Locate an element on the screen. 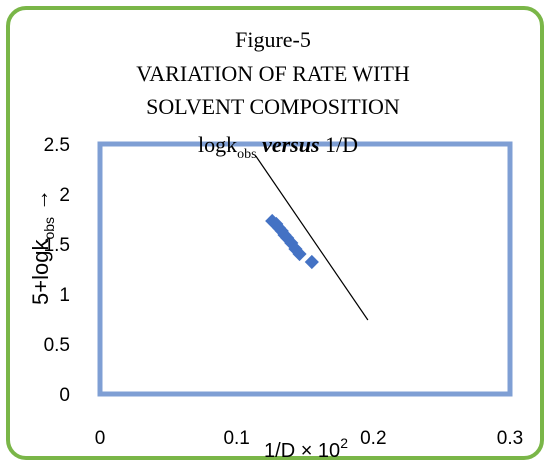 The width and height of the screenshot is (546, 460). chart-title-line-2: VARIATION OF RATE WITH is located at coordinates (273, 73).